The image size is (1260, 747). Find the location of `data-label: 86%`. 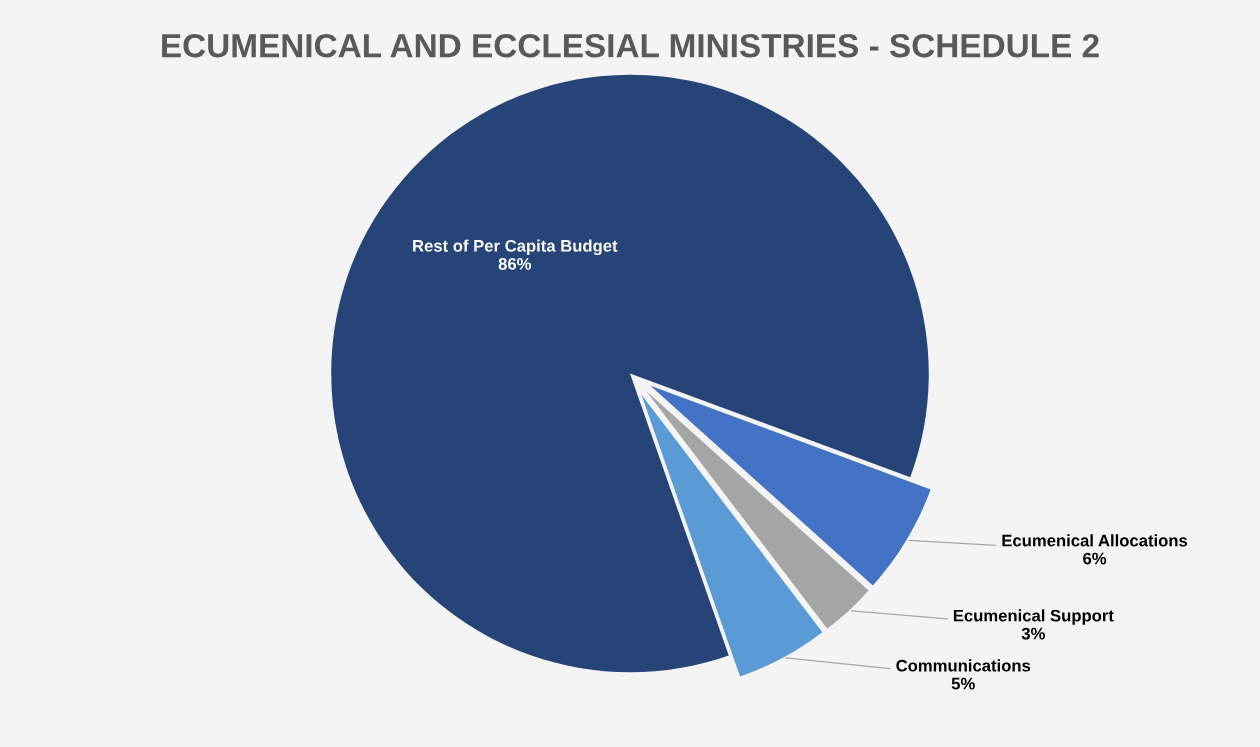

data-label: 86% is located at coordinates (515, 263).